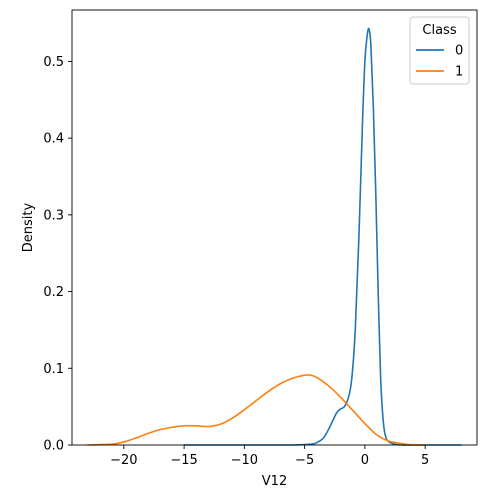 Image resolution: width=496 pixels, height=499 pixels. Describe the element at coordinates (53, 215) in the screenshot. I see `y-tick-label: 0.3` at that location.